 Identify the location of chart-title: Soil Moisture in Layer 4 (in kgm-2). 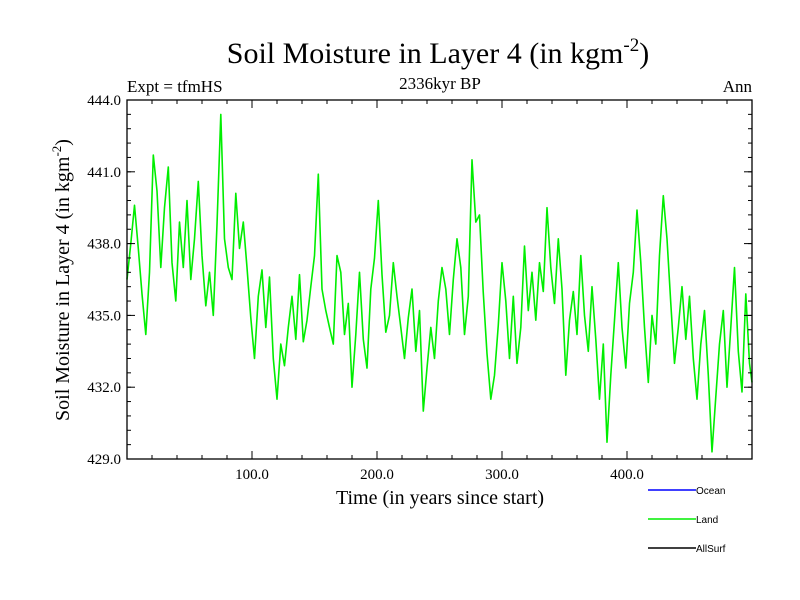
(438, 52).